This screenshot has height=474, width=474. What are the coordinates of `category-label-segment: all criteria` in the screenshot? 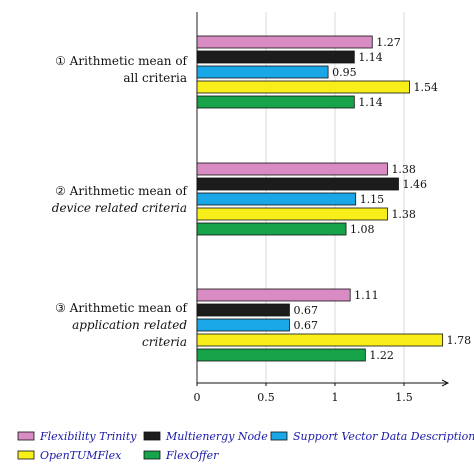 It's located at (155, 78).